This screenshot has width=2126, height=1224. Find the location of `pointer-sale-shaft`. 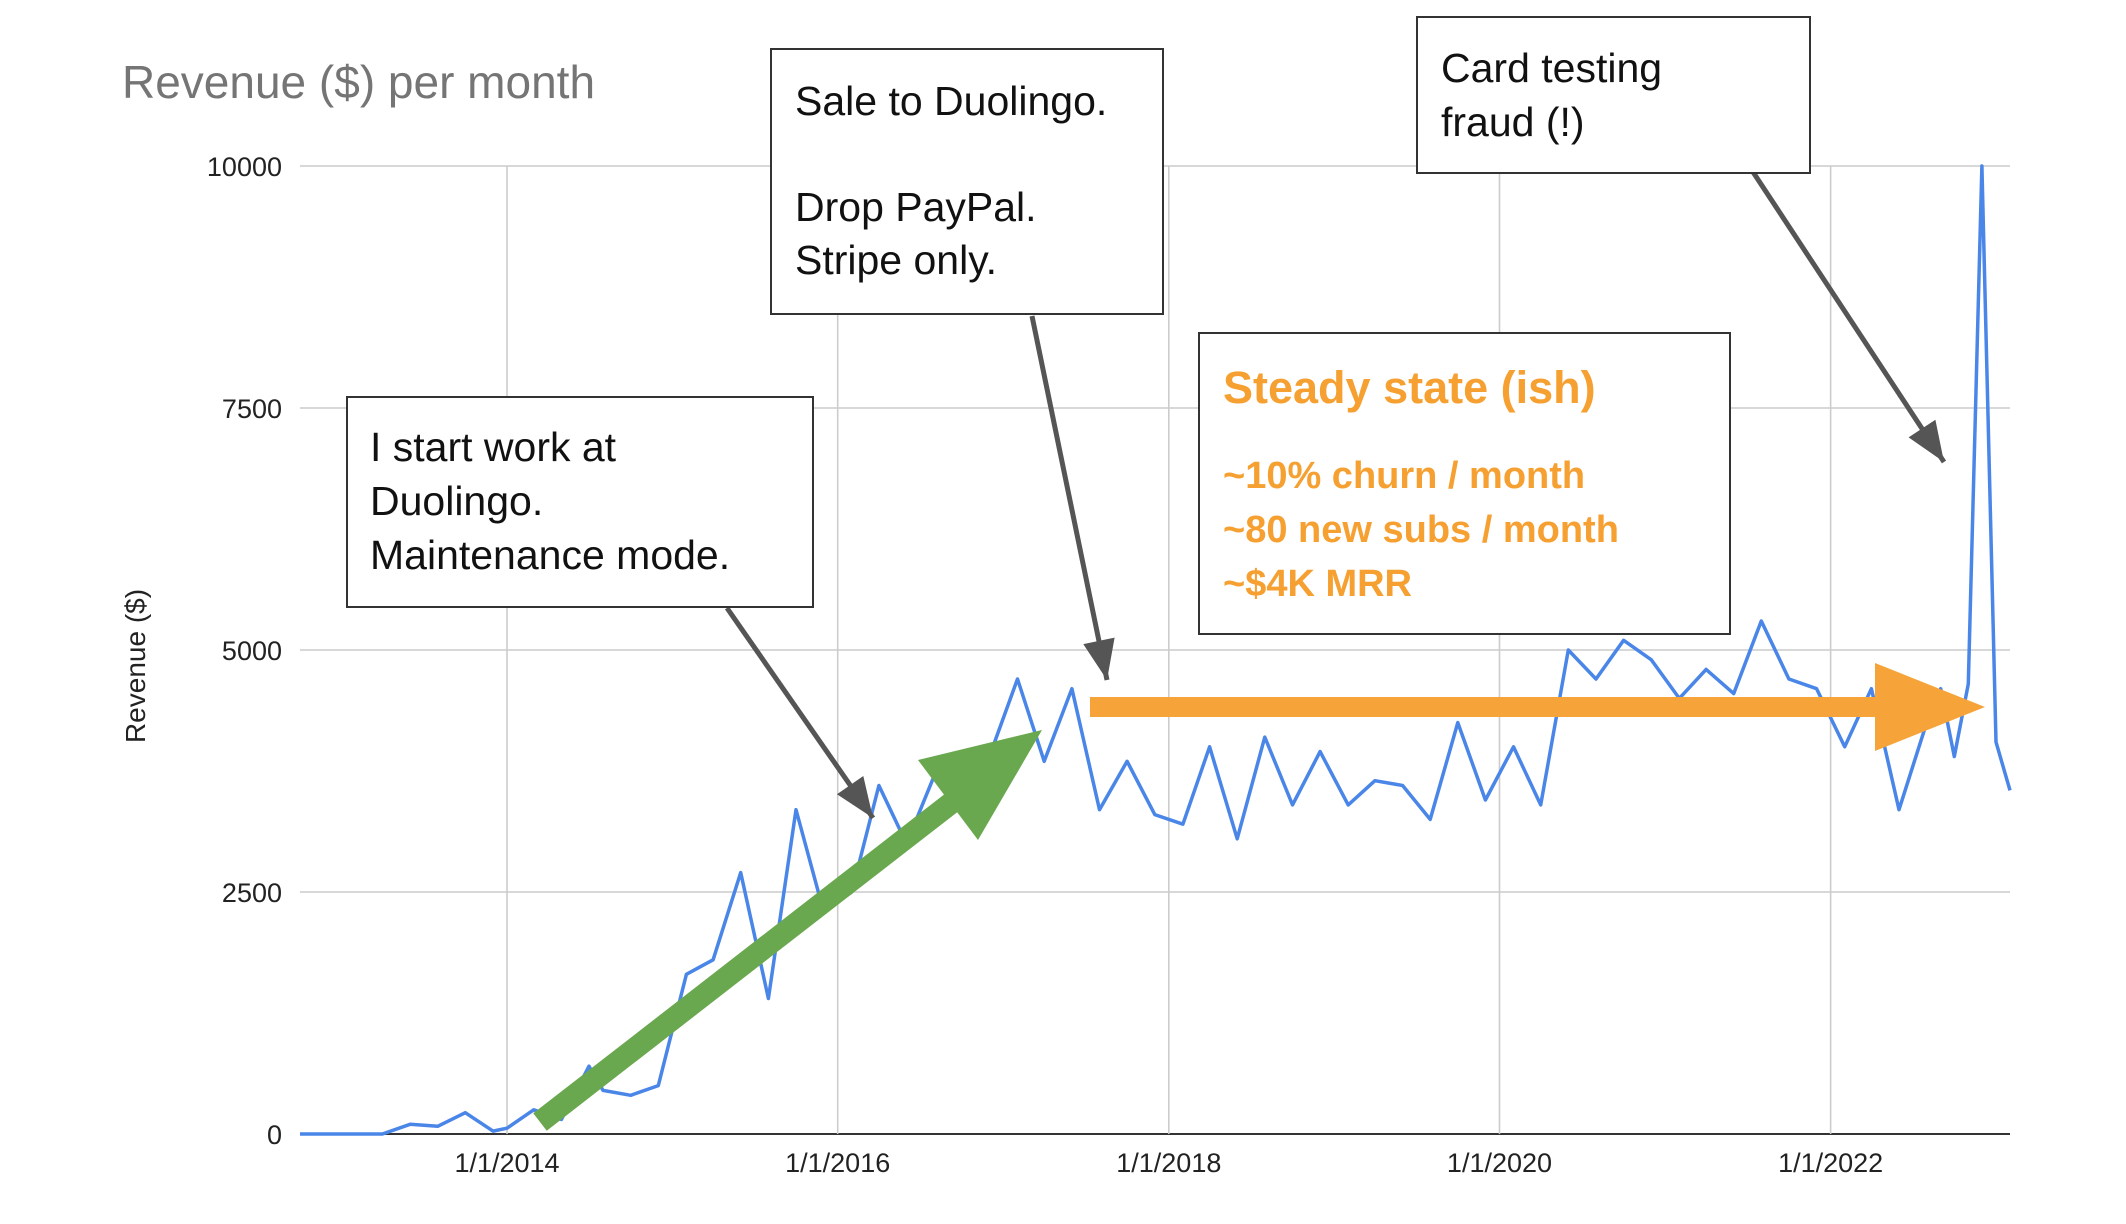

pointer-sale-shaft is located at coordinates (1069, 498).